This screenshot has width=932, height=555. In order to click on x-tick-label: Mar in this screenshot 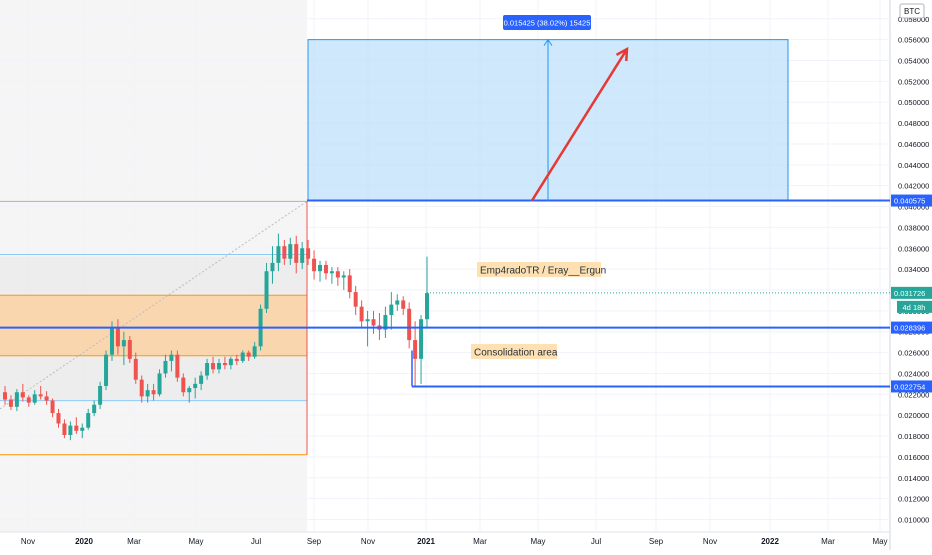, I will do `click(134, 541)`.